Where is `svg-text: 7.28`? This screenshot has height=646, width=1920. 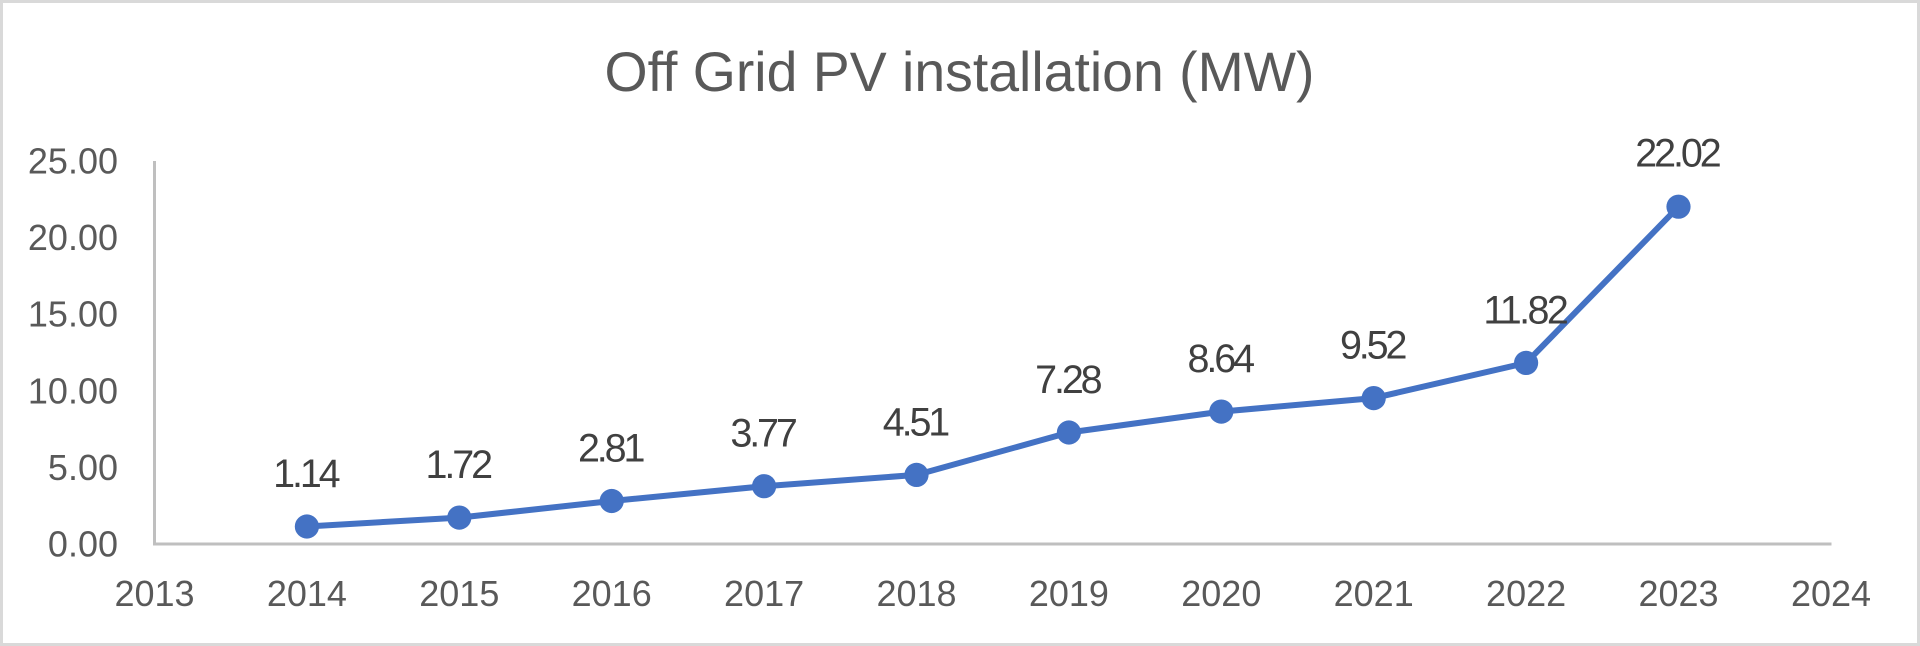 svg-text: 7.28 is located at coordinates (1069, 380).